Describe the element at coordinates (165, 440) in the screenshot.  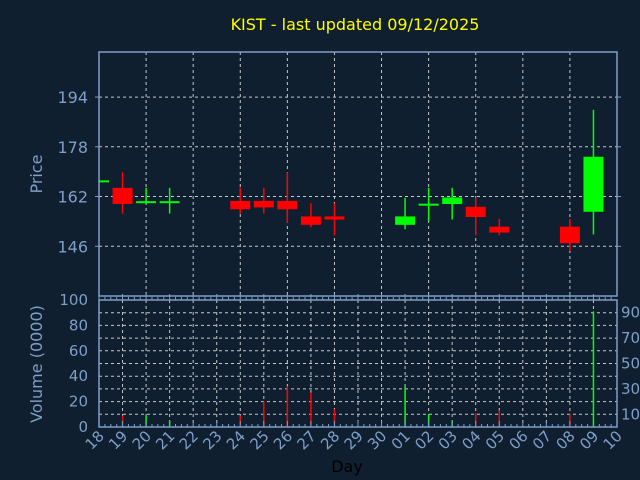
I see `x-tick-label: 21` at that location.